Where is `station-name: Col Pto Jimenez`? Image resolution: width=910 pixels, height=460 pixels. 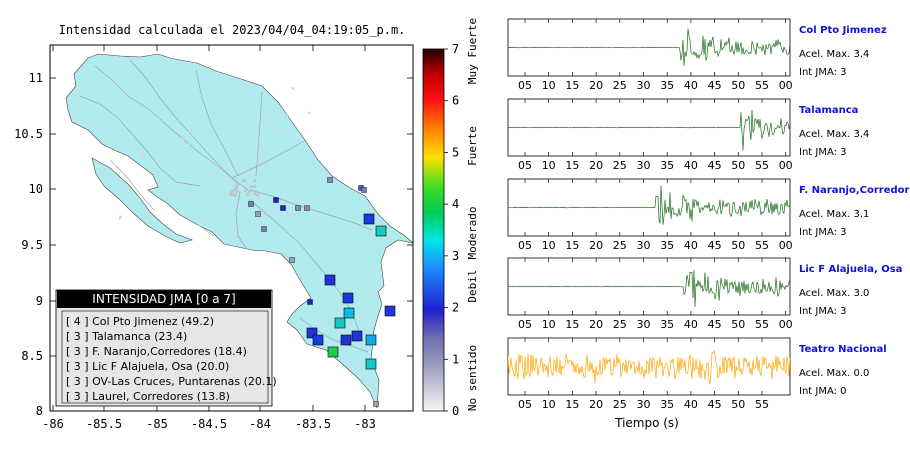 station-name: Col Pto Jimenez is located at coordinates (843, 30).